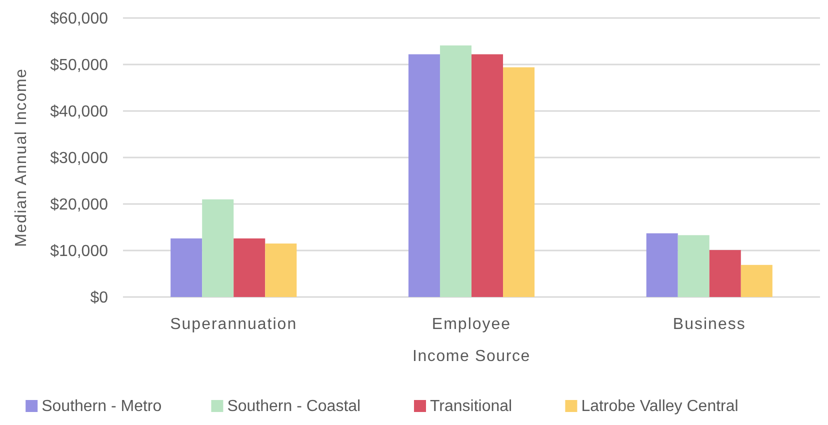 Image resolution: width=828 pixels, height=425 pixels. What do you see at coordinates (472, 324) in the screenshot?
I see `x-tick-label: Employee` at bounding box center [472, 324].